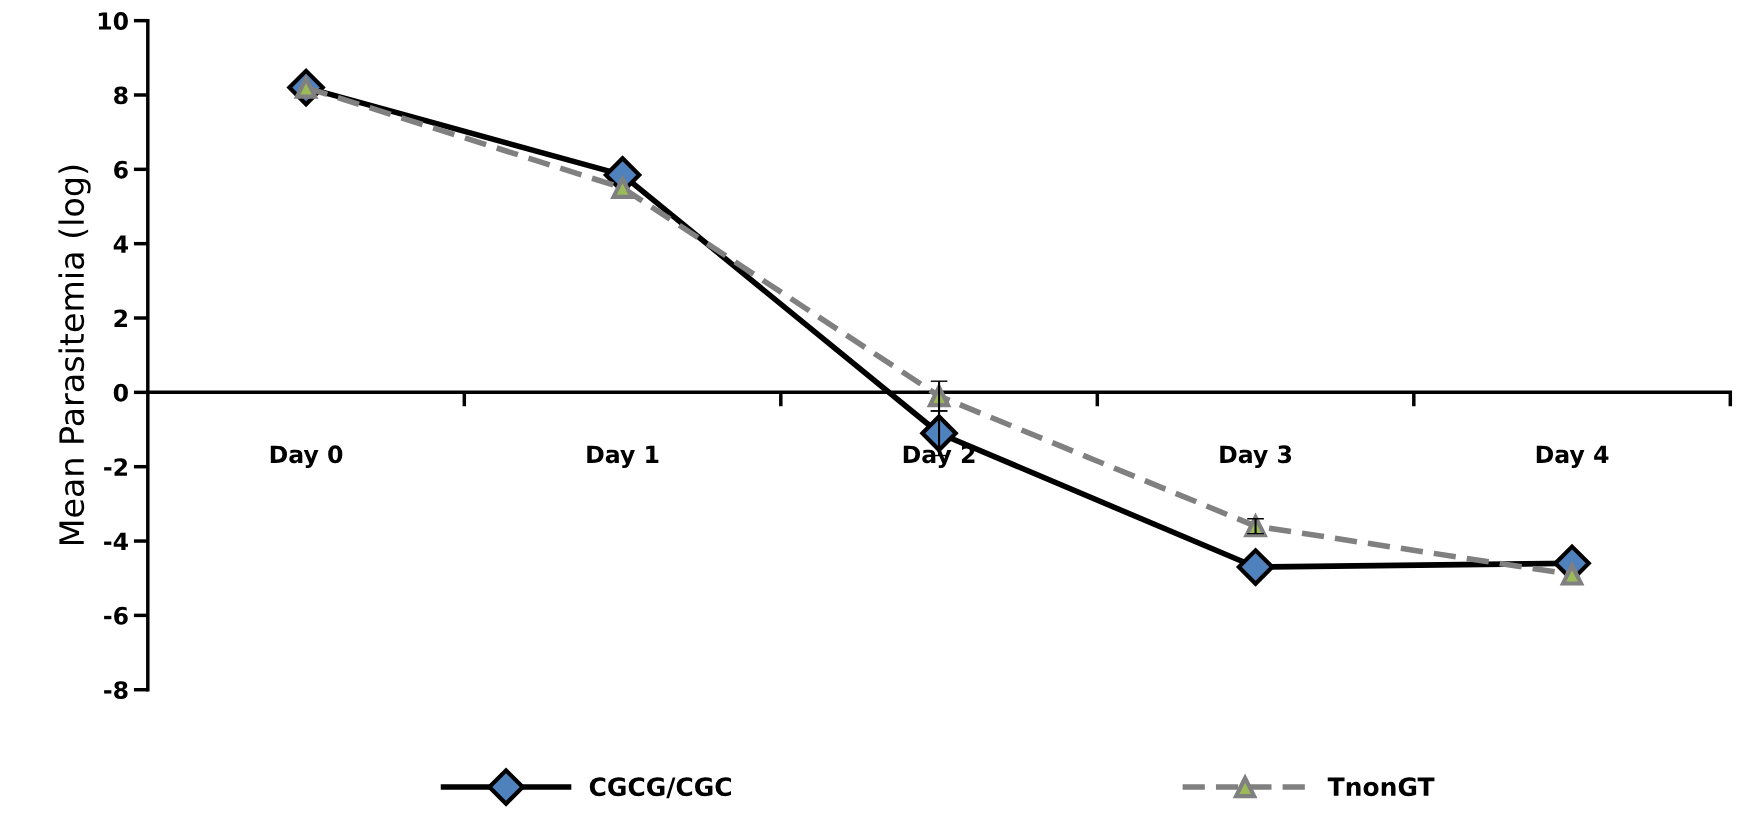 The width and height of the screenshot is (1739, 826). What do you see at coordinates (116, 467) in the screenshot?
I see `y-tick-label: -2` at bounding box center [116, 467].